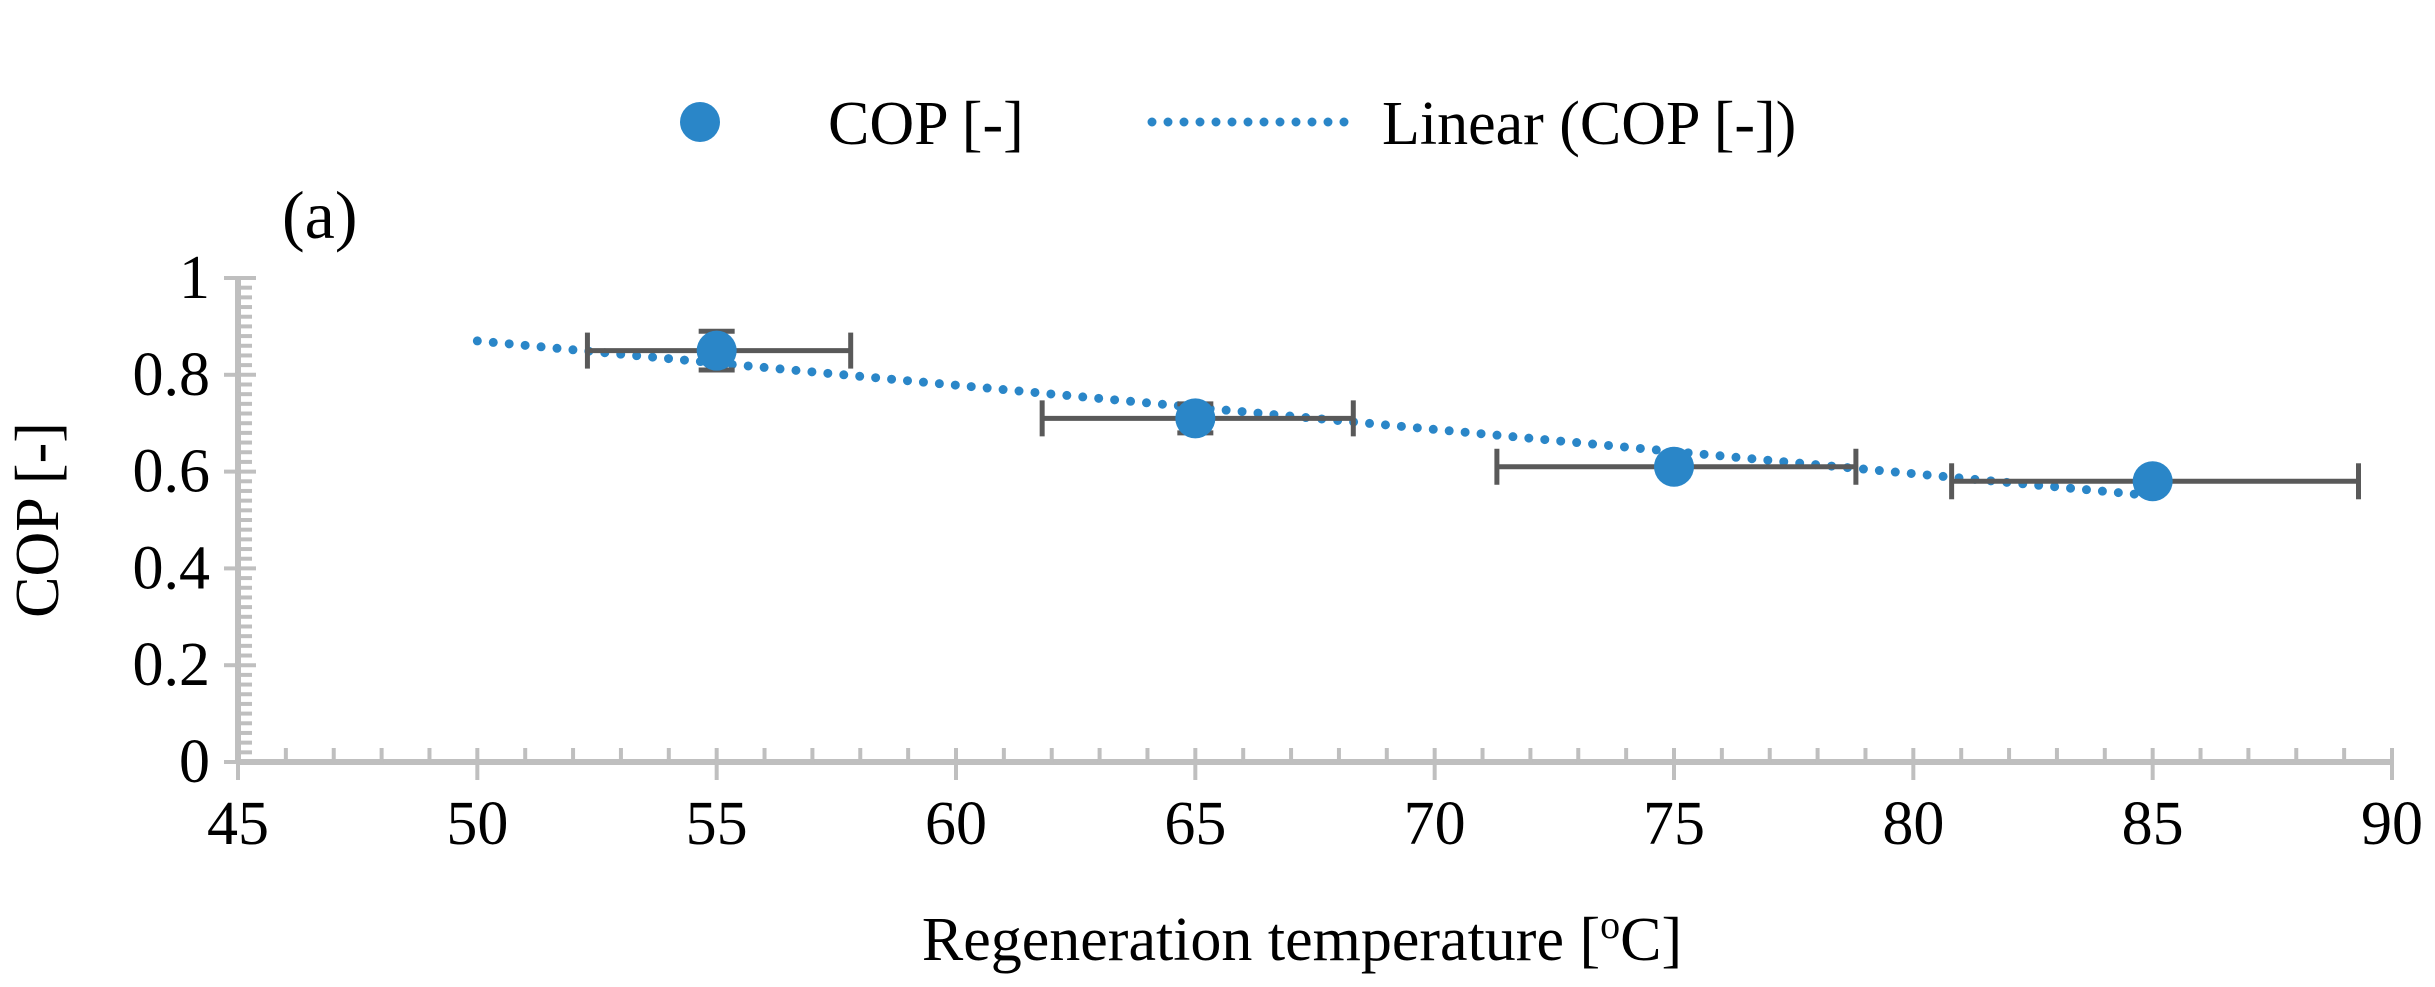  I want to click on point-layer, so click(1434, 416).